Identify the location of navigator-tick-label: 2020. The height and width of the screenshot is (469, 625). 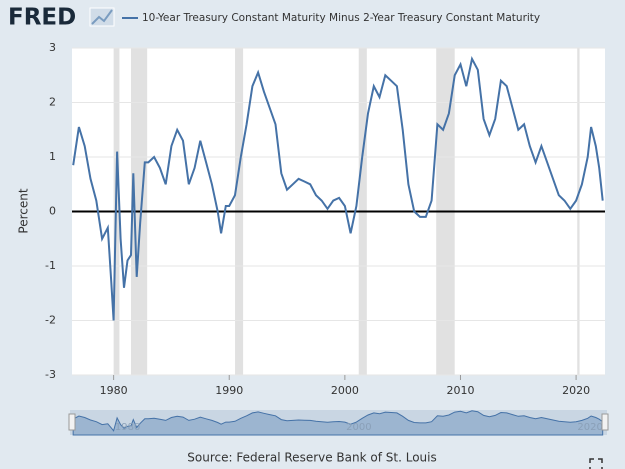
(589, 427).